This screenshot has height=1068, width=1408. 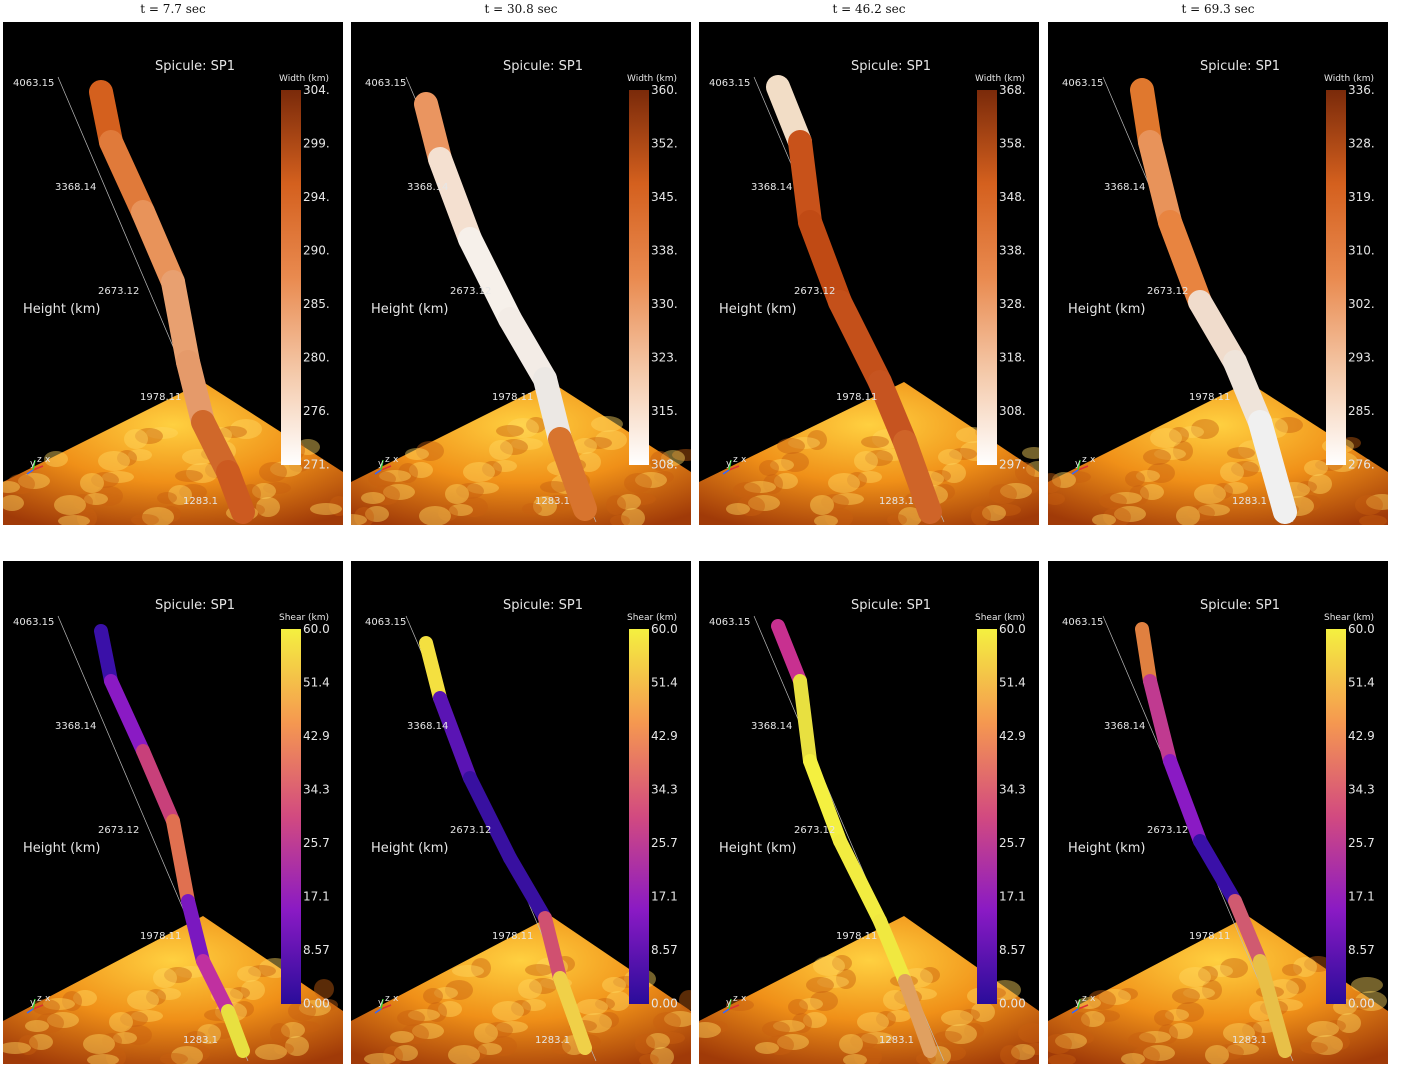 I want to click on colorbar-tick-label: 348., so click(x=1012, y=197).